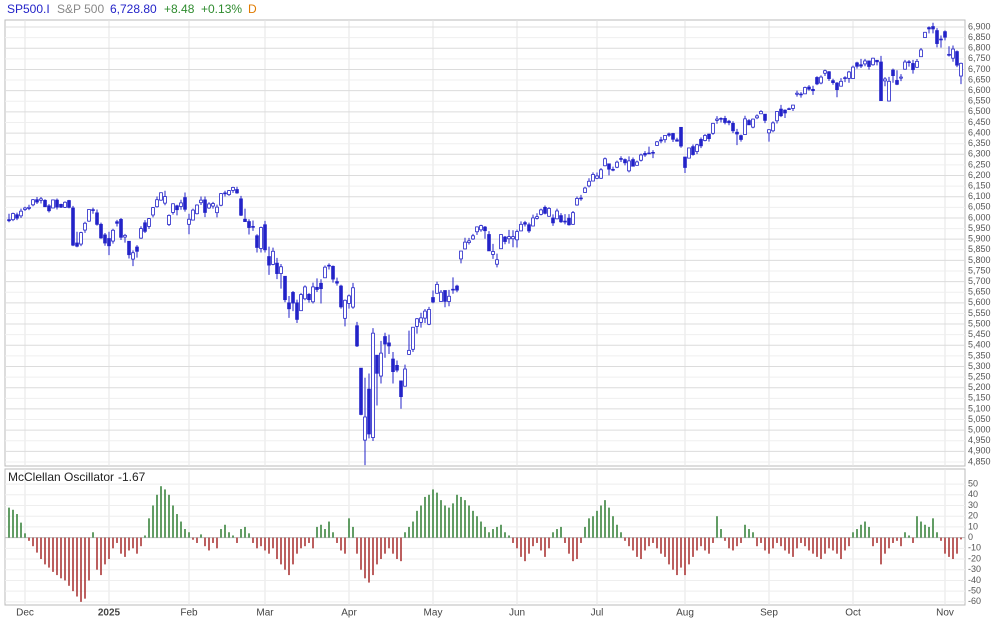  I want to click on y-tick-label: 6,200, so click(979, 175).